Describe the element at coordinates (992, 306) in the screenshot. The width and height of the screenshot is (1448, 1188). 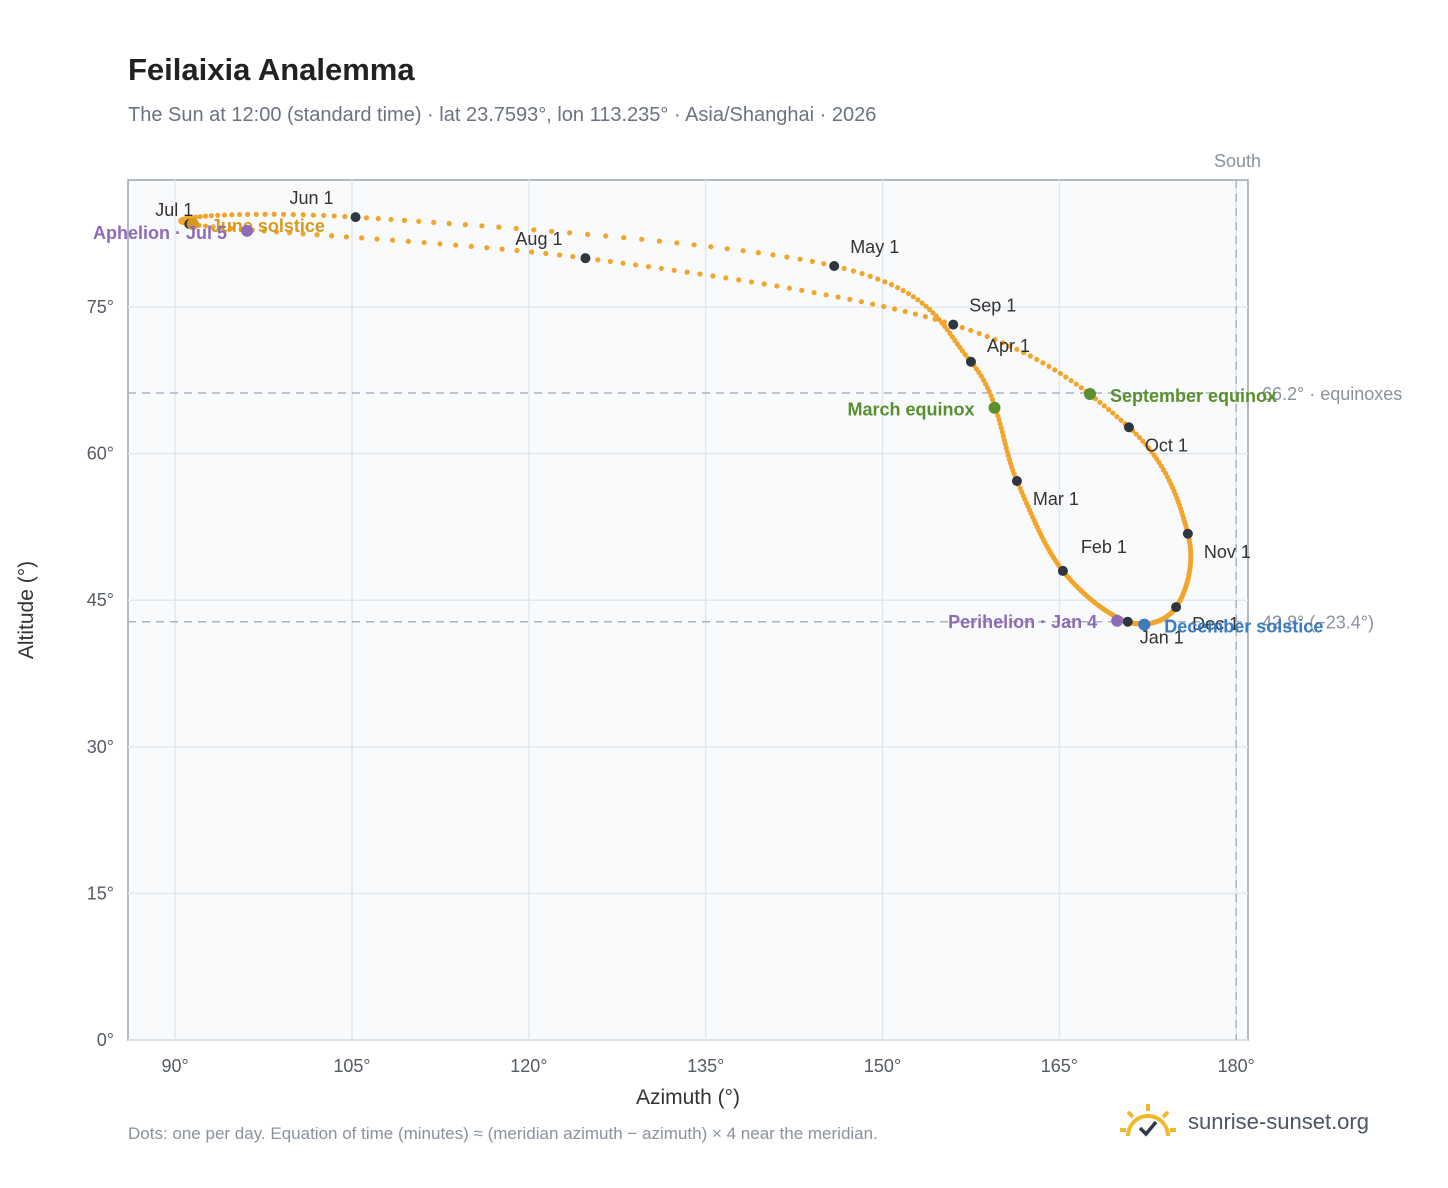
I see `month-label: Sep 1` at that location.